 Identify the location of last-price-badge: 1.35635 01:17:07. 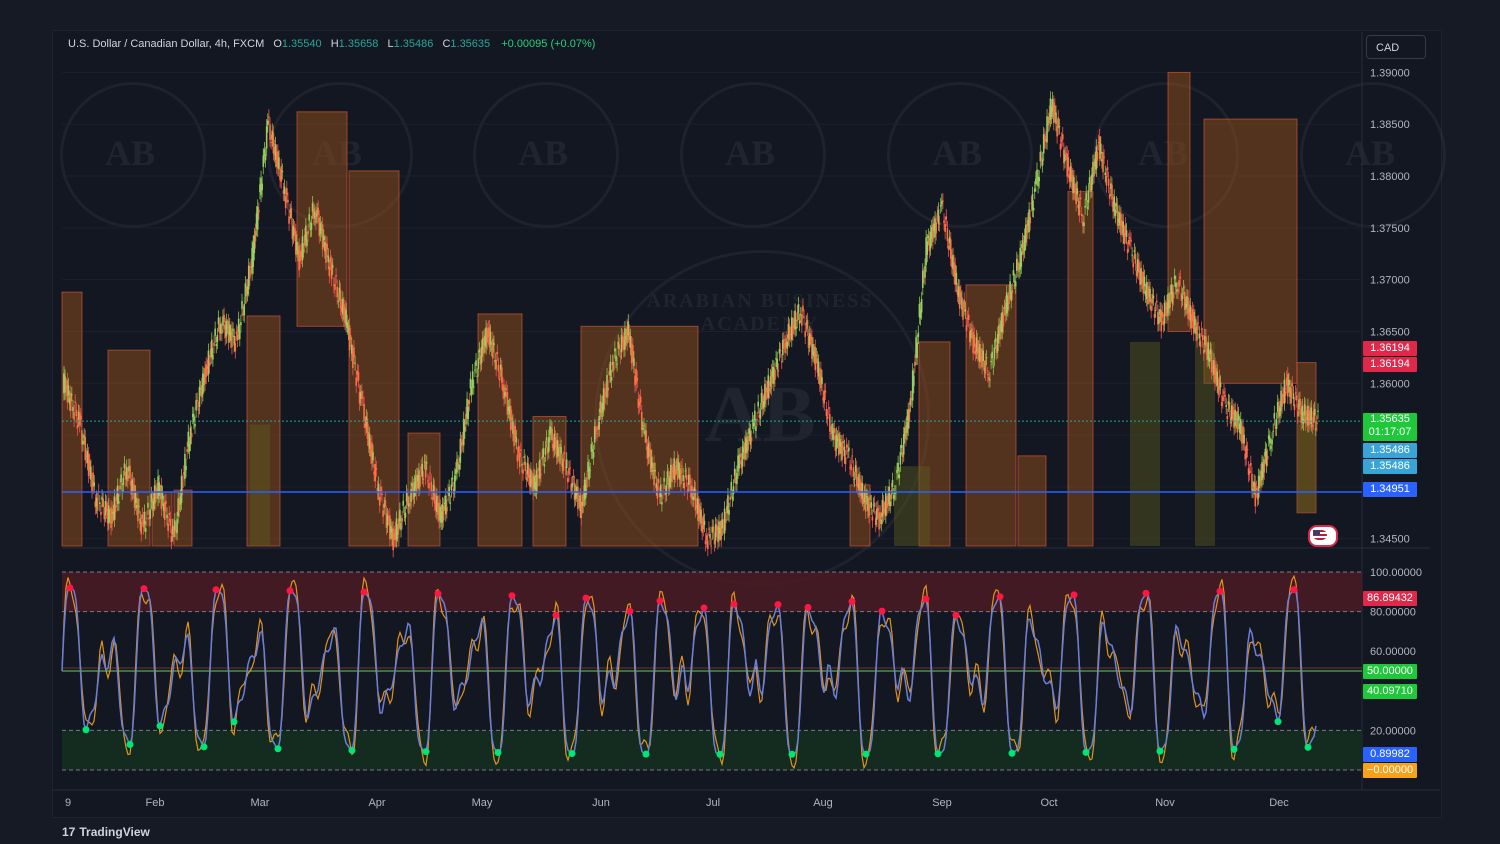
(1390, 427).